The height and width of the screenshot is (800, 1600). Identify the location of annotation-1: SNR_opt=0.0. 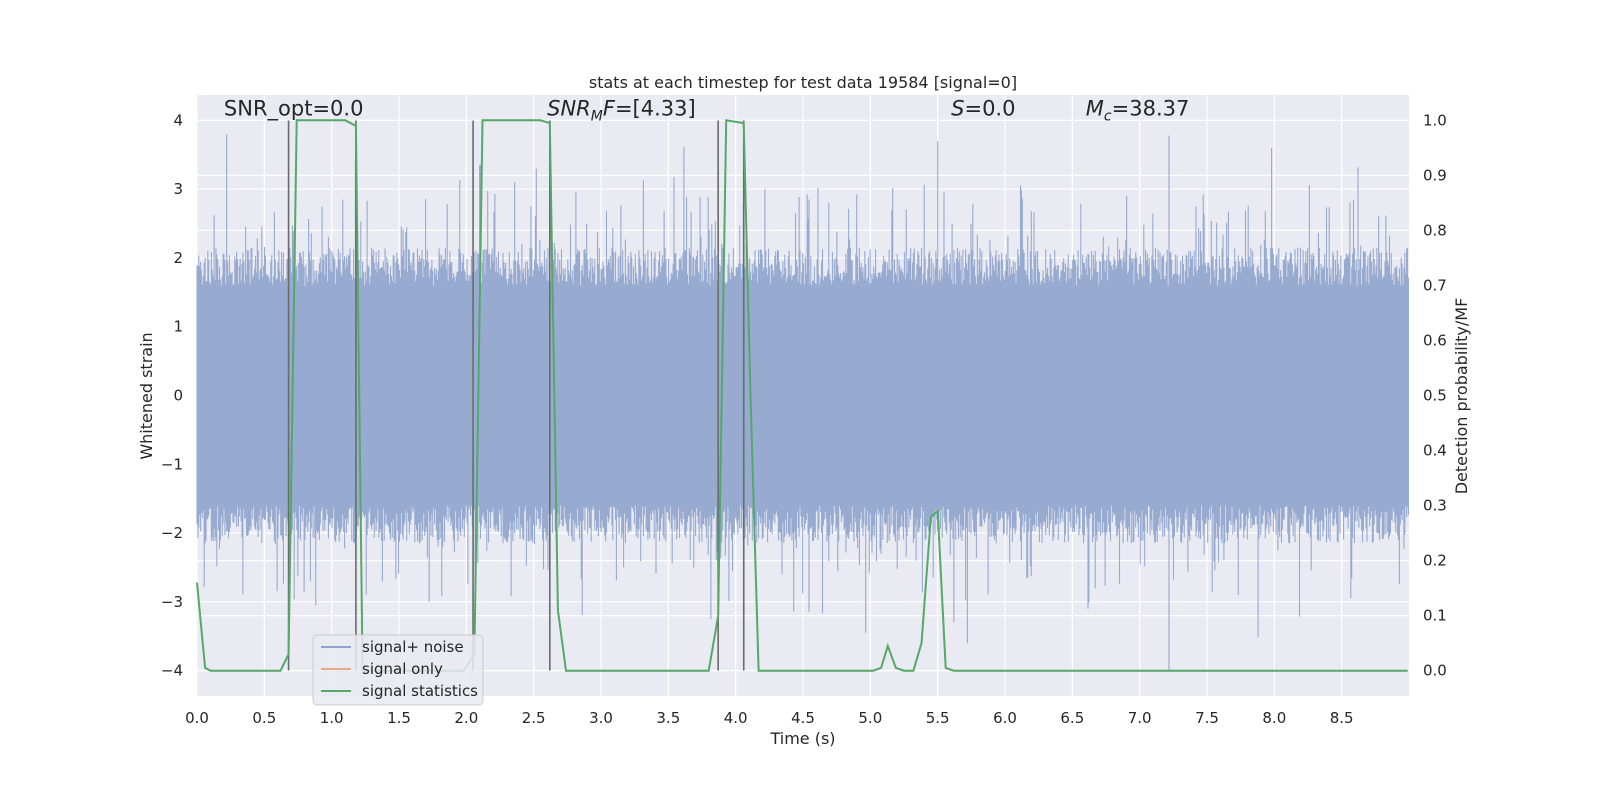
(294, 109).